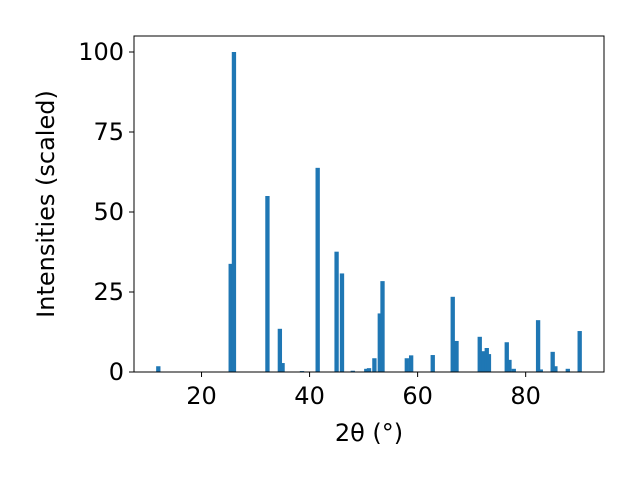 This screenshot has height=480, width=640. I want to click on x-tick-label: 60, so click(417, 396).